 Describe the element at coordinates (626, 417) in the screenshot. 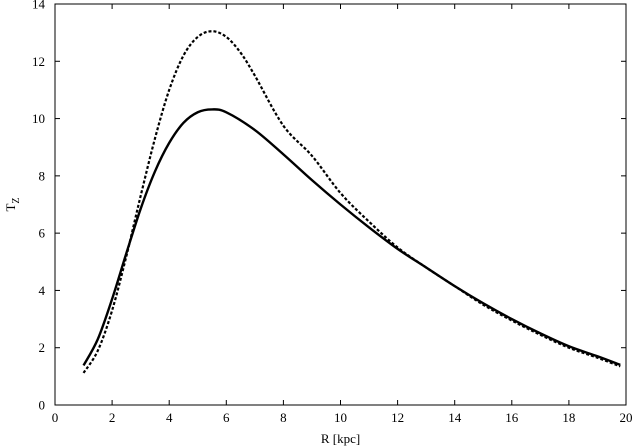

I see `x-tick-label-10: 20` at that location.